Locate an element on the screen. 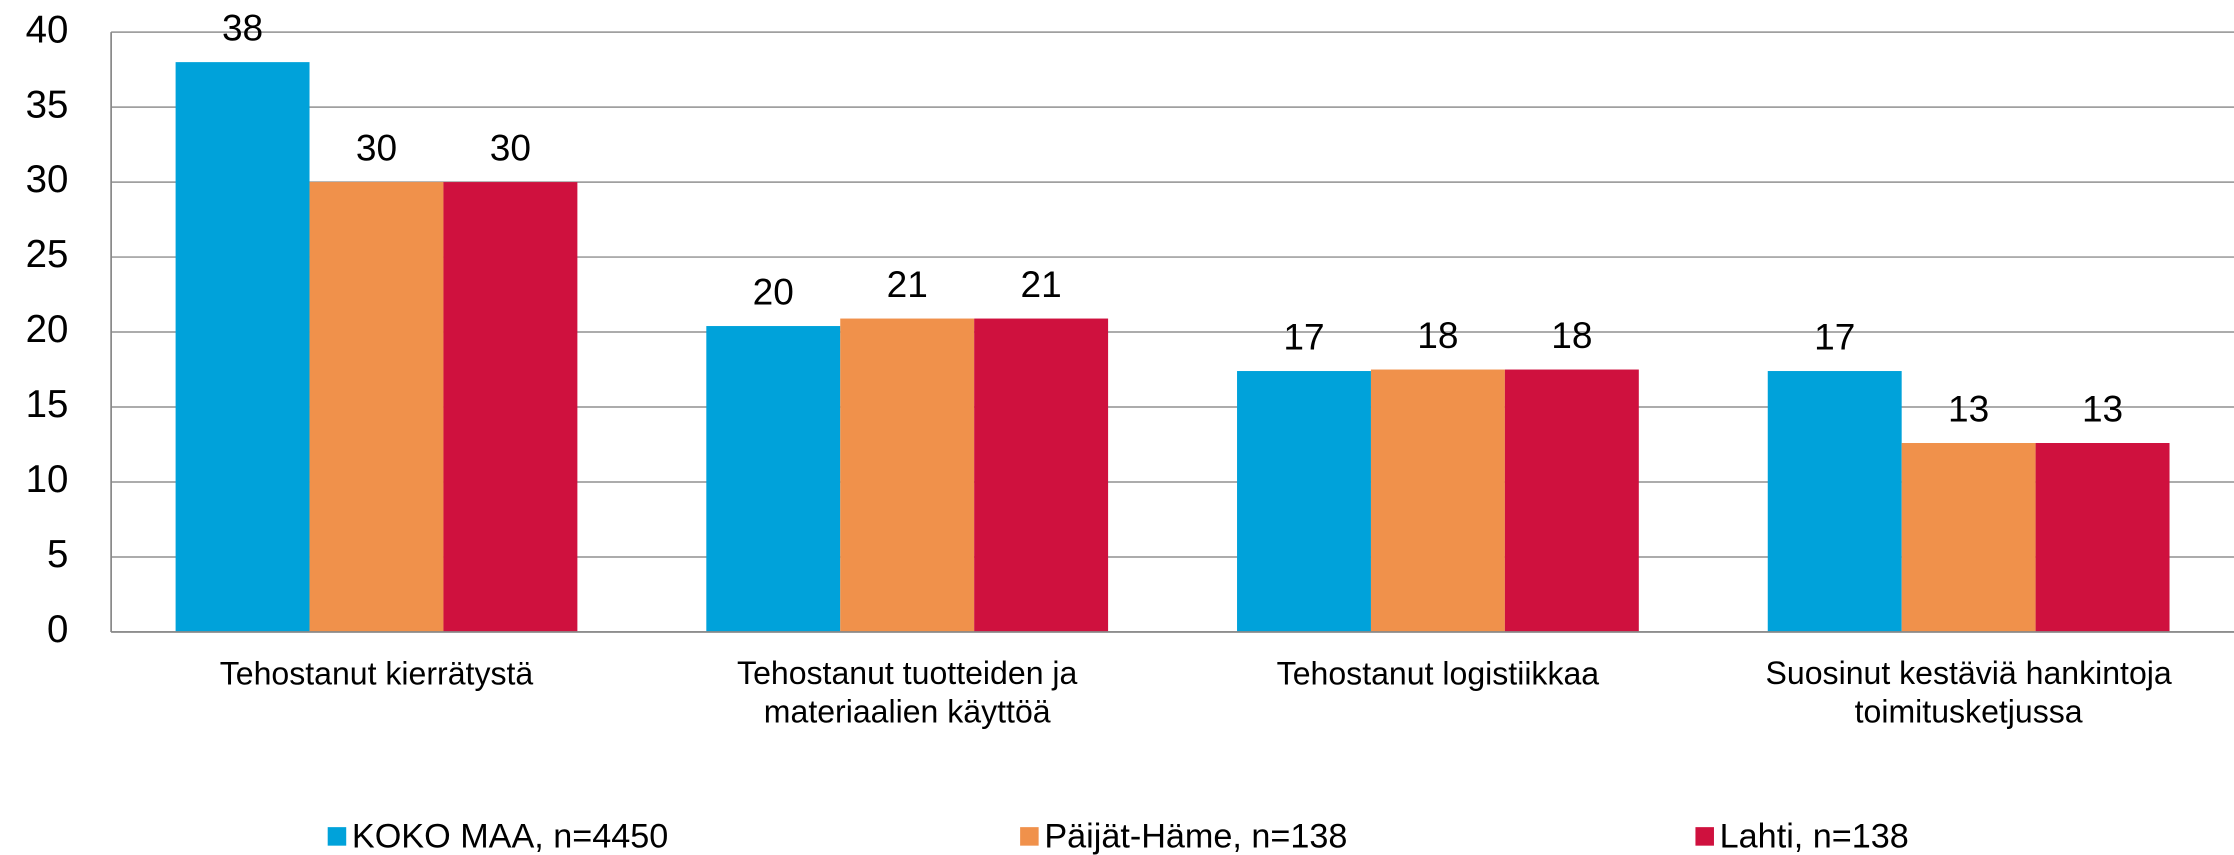 The image size is (2234, 855). y-tick-label: 5 is located at coordinates (57, 554).